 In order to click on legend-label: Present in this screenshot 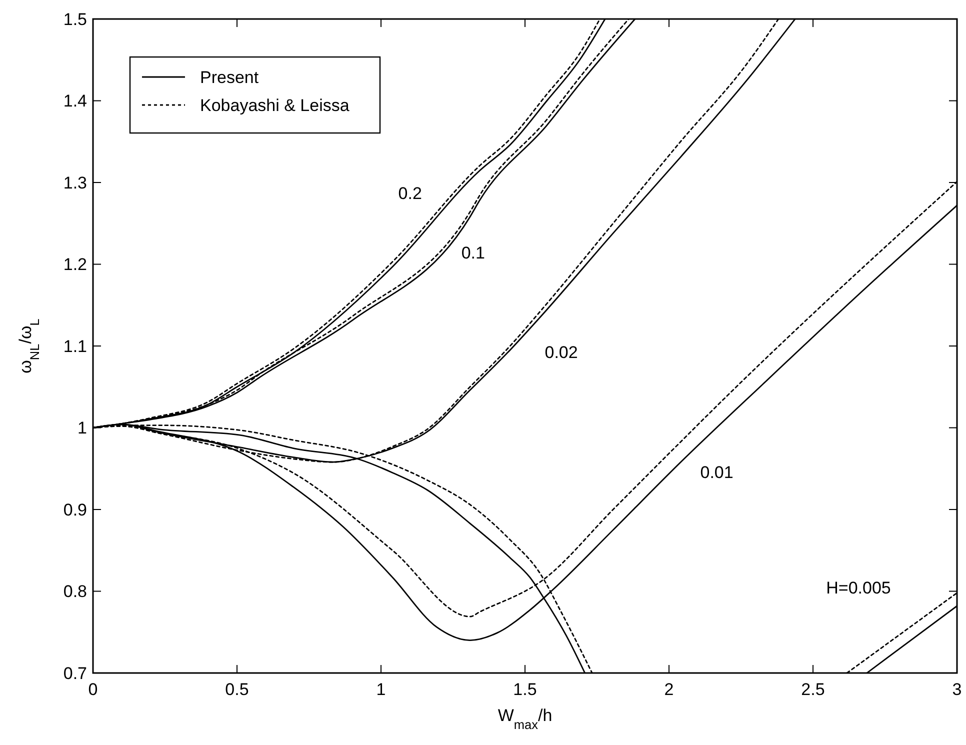, I will do `click(229, 77)`.